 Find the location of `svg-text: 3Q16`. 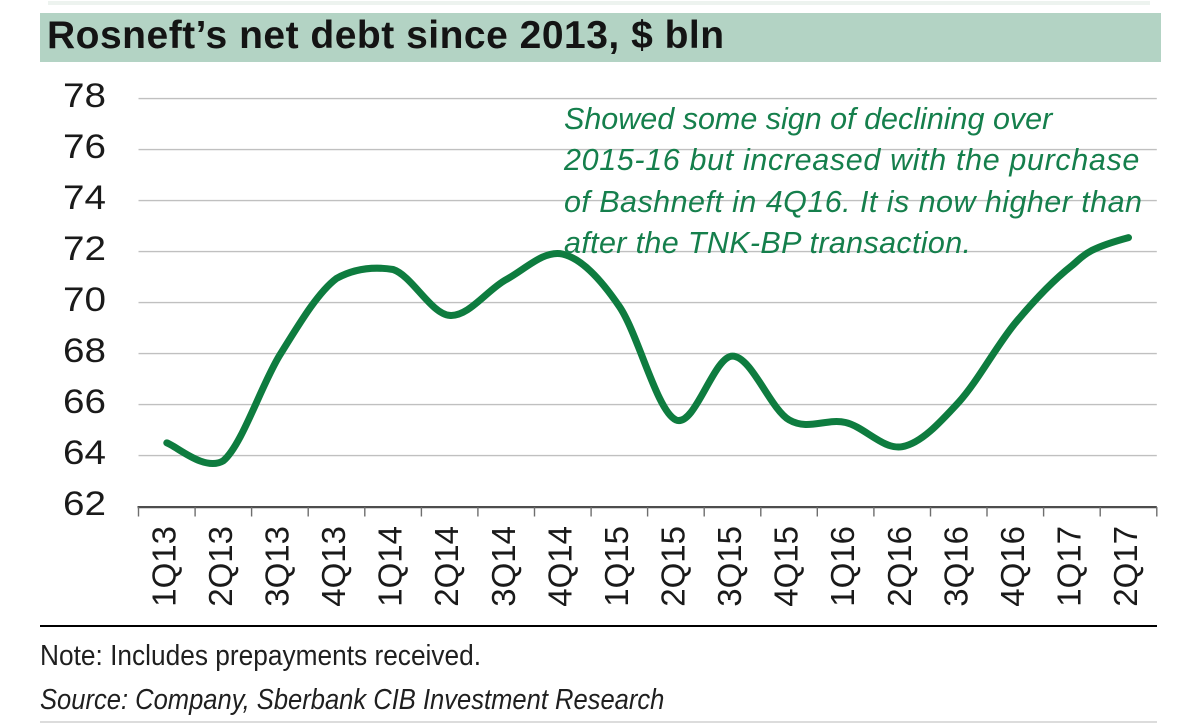

svg-text: 3Q16 is located at coordinates (955, 566).